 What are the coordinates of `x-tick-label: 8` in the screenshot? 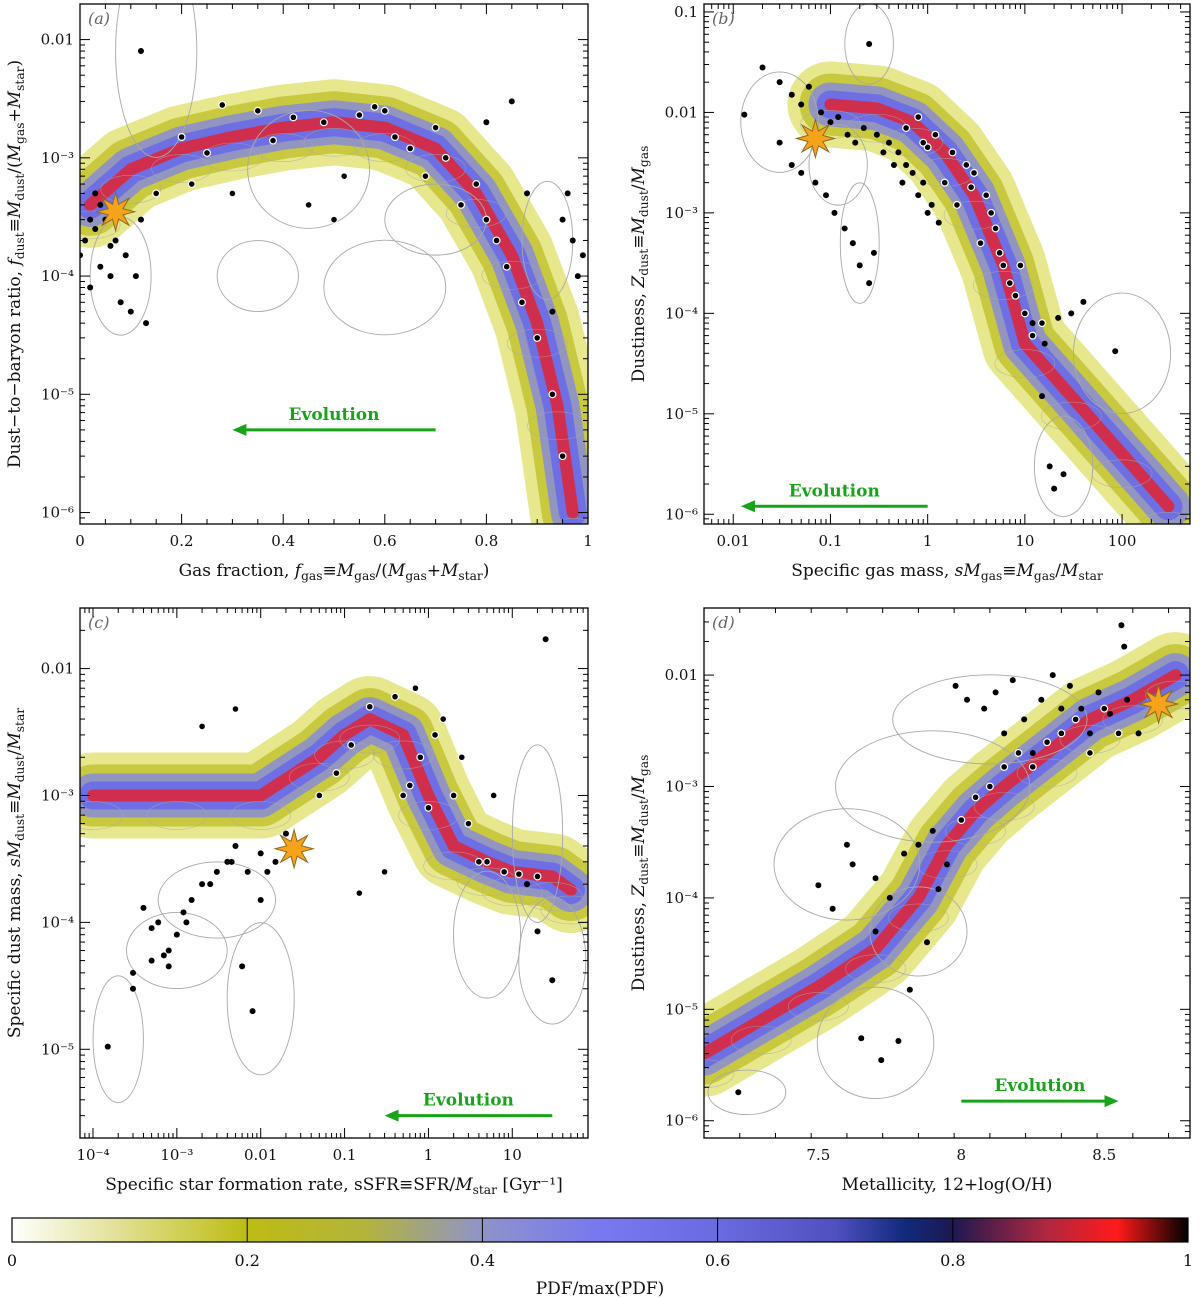 It's located at (962, 1155).